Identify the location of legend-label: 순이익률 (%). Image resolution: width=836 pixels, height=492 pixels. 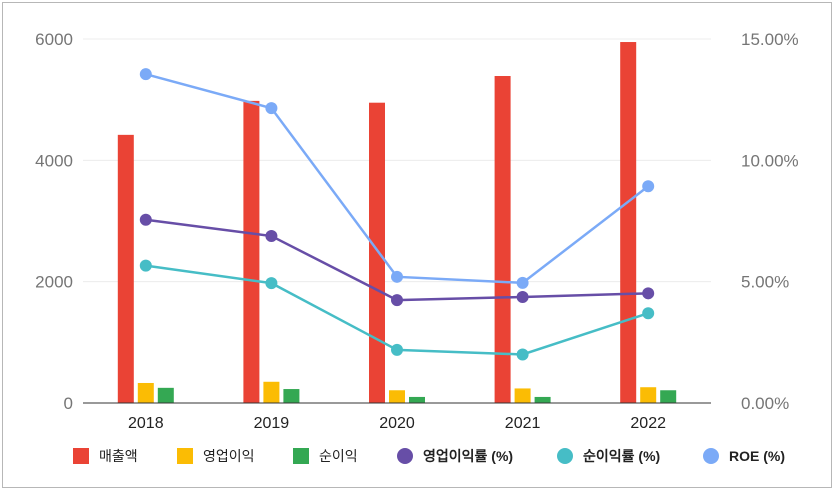
(621, 456).